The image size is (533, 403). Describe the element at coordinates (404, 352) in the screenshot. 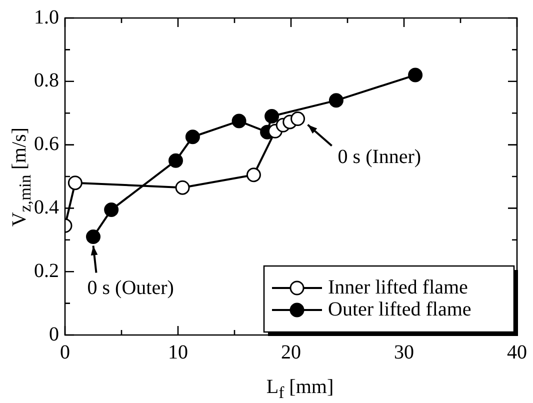

I see `x-tick-label: 30` at that location.